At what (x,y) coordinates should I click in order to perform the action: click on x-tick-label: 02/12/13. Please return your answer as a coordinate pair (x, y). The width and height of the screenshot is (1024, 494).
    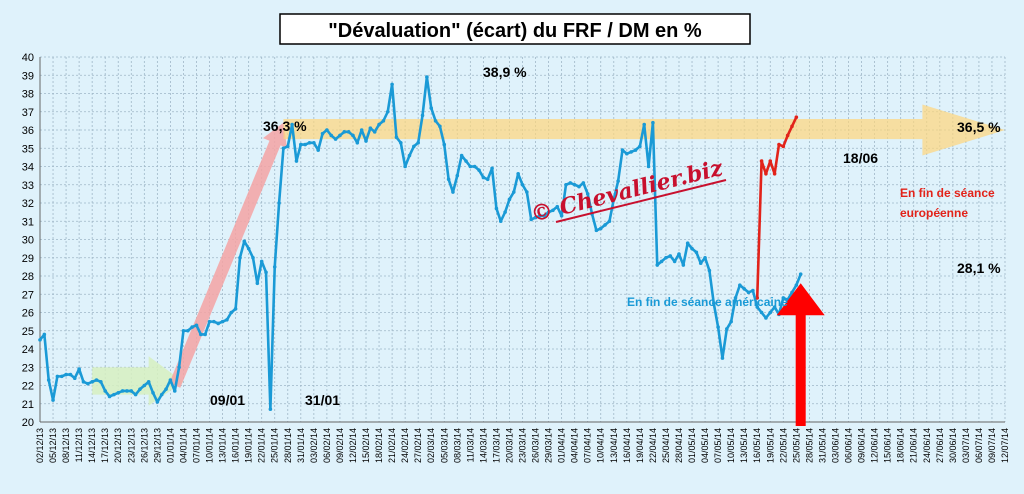
    Looking at the image, I should click on (40, 445).